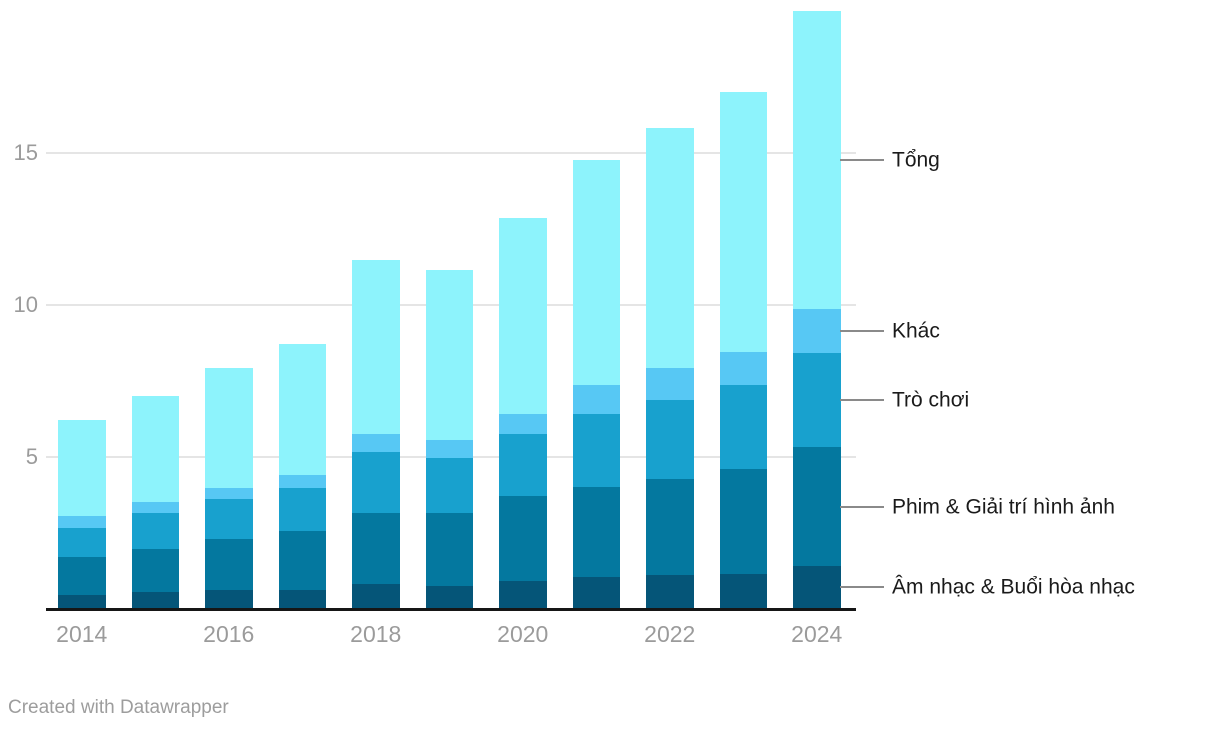 The width and height of the screenshot is (1220, 732). I want to click on bar-2023-phim, so click(743, 521).